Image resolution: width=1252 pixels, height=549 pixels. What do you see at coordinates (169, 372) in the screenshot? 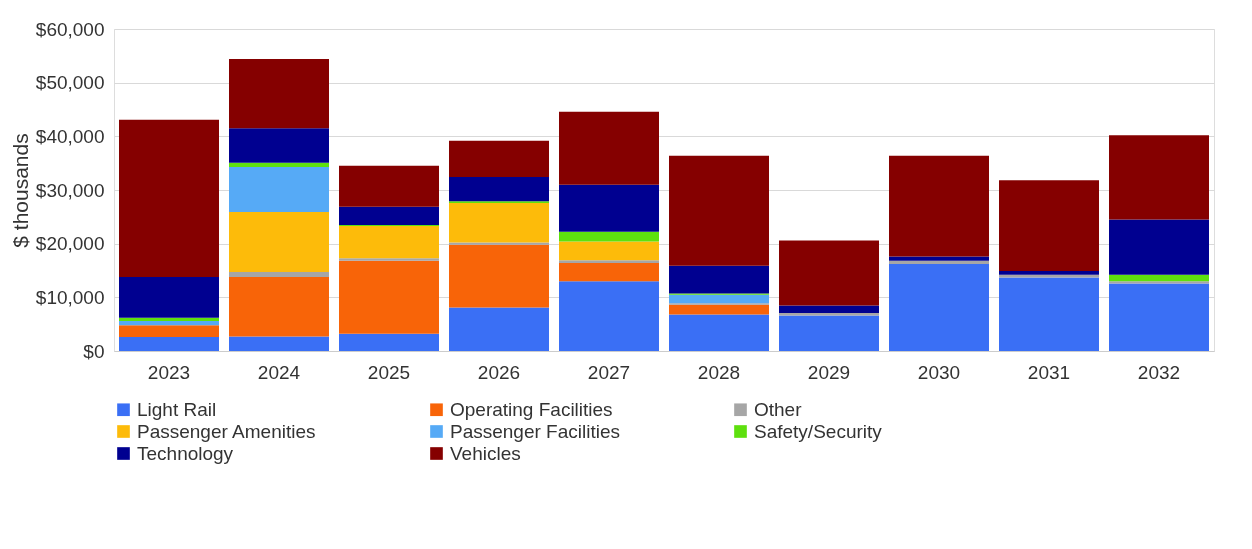
I see `x-tick-label: 2023` at bounding box center [169, 372].